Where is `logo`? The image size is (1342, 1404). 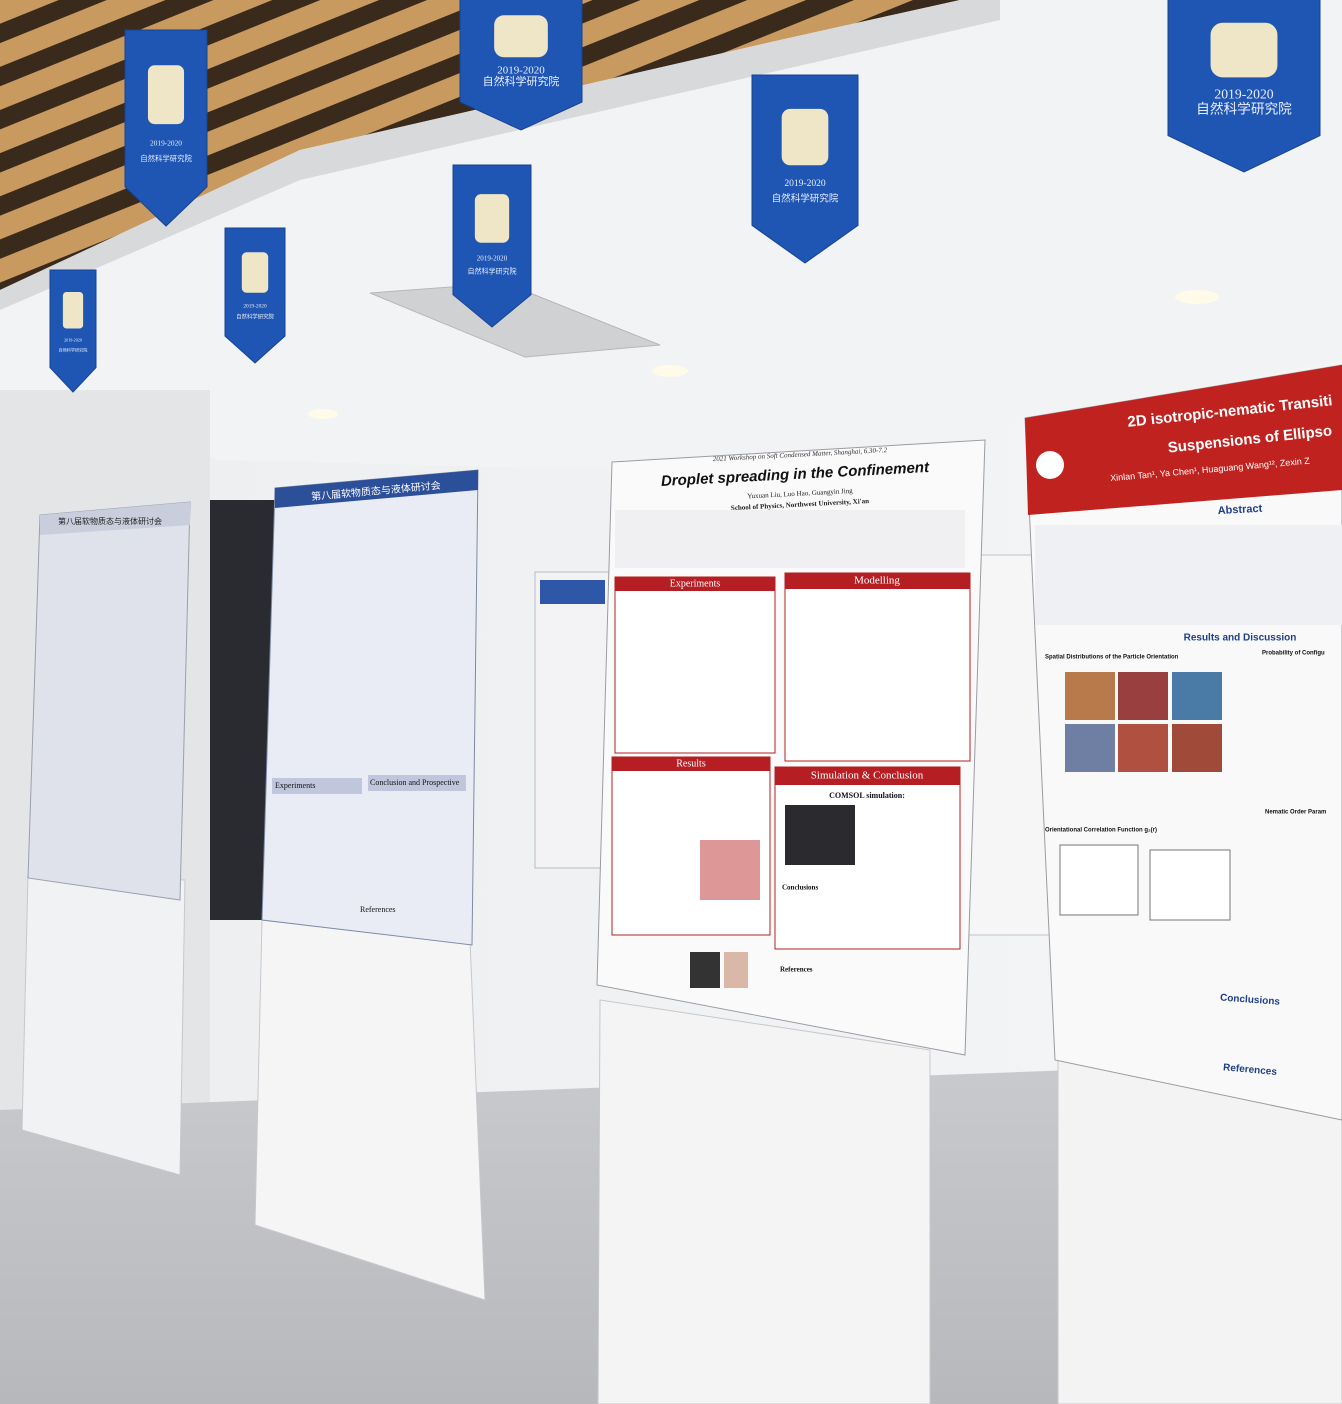 logo is located at coordinates (1050, 465).